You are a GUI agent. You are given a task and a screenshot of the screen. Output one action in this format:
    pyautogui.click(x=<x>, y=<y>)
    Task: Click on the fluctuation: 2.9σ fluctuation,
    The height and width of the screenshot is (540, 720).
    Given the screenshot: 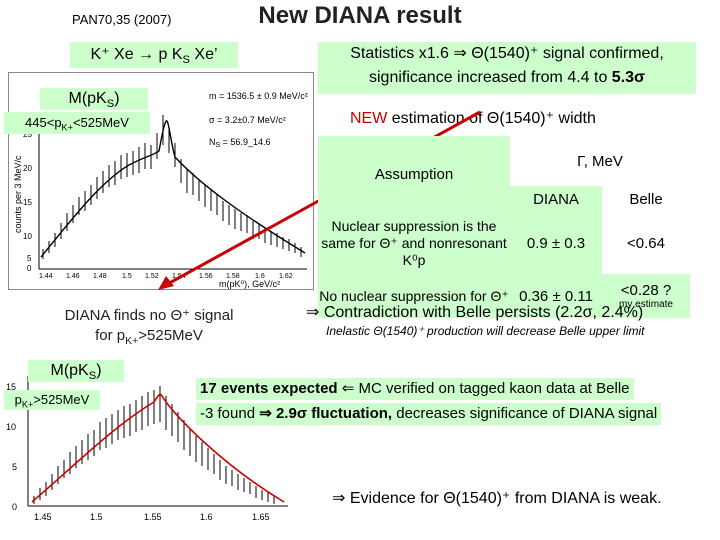 What is the action you would take?
    pyautogui.click(x=334, y=413)
    